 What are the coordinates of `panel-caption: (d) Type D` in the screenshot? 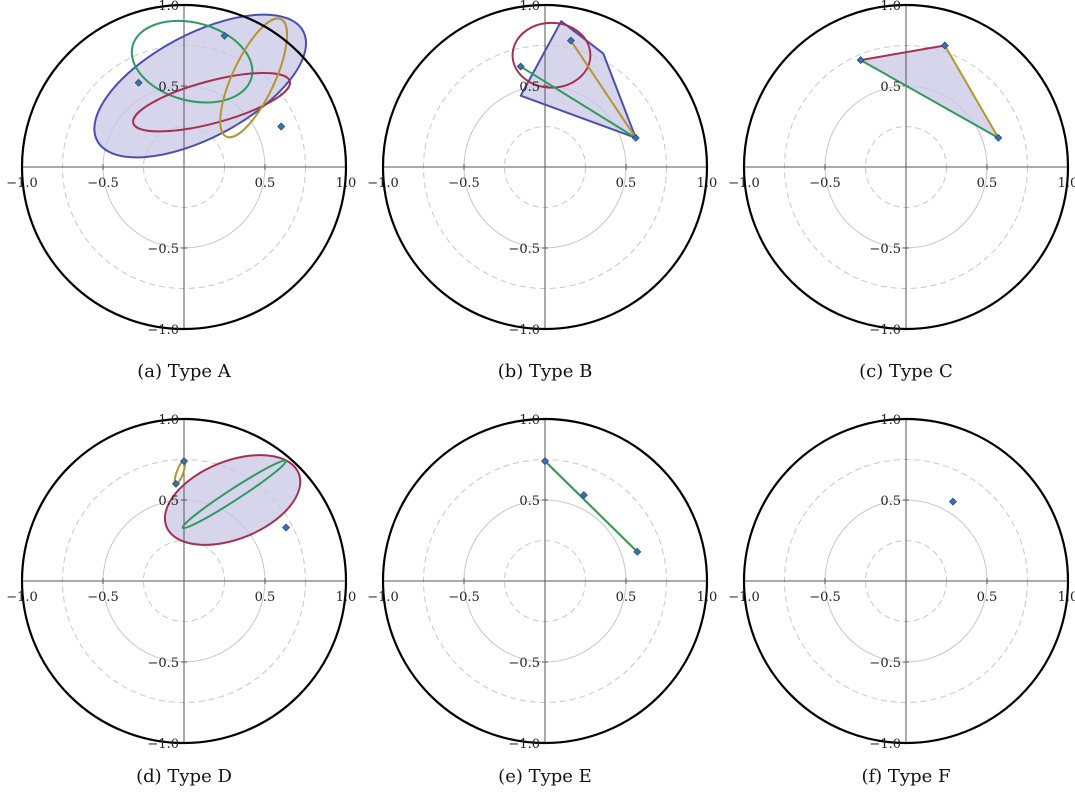 It's located at (184, 776).